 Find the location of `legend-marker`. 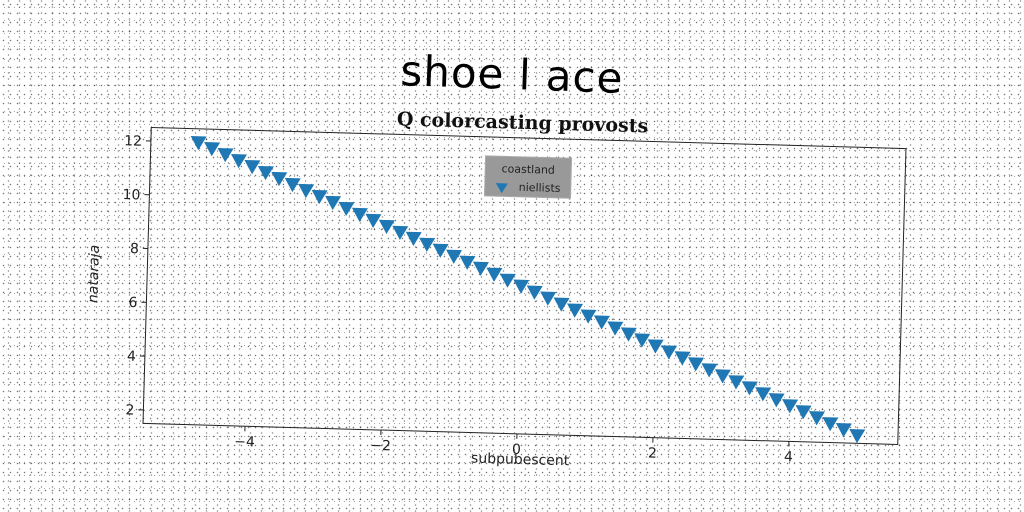

legend-marker is located at coordinates (501, 188).